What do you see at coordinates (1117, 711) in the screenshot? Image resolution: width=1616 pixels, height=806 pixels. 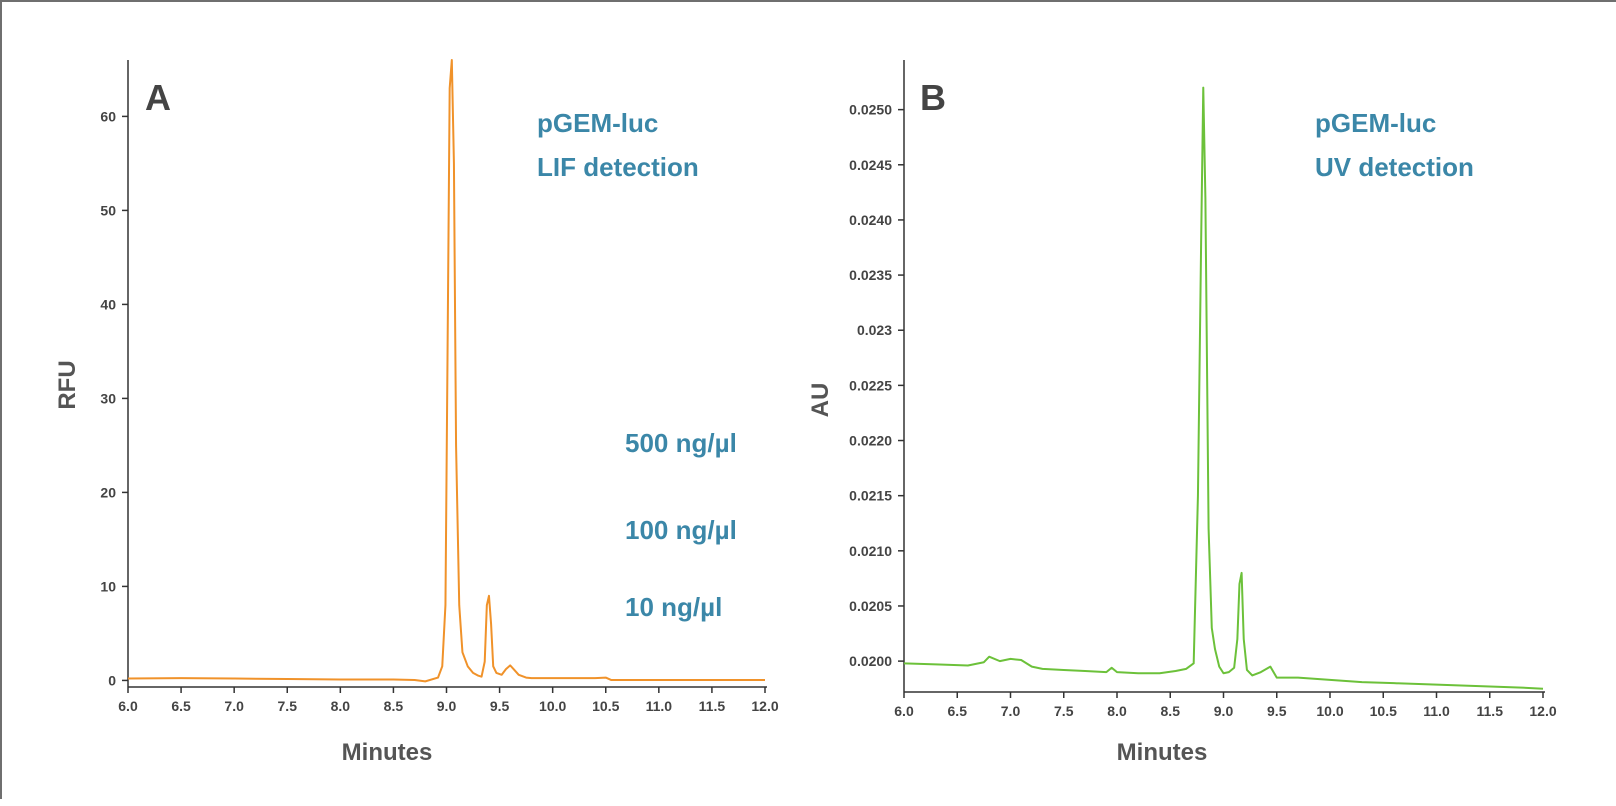 I see `panel-b-x-tick-label: 8.0` at bounding box center [1117, 711].